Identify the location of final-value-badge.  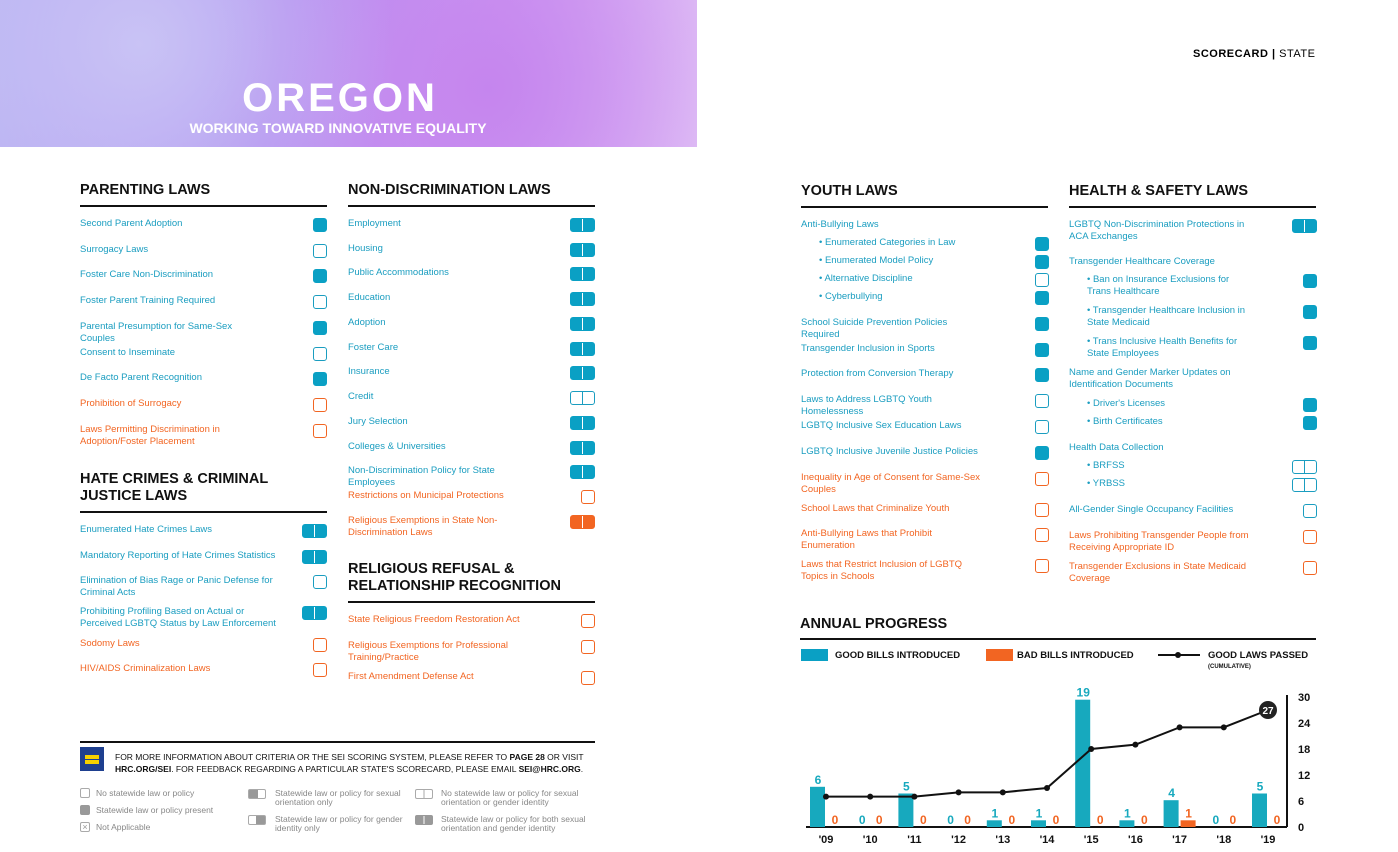
(1268, 710).